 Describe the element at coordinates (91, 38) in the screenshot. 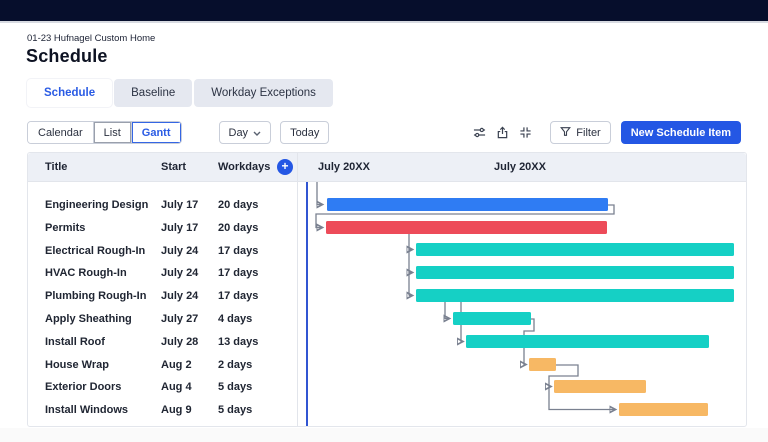

I see `breadcrumb: 01-23 Hufnagel Custom Home` at that location.